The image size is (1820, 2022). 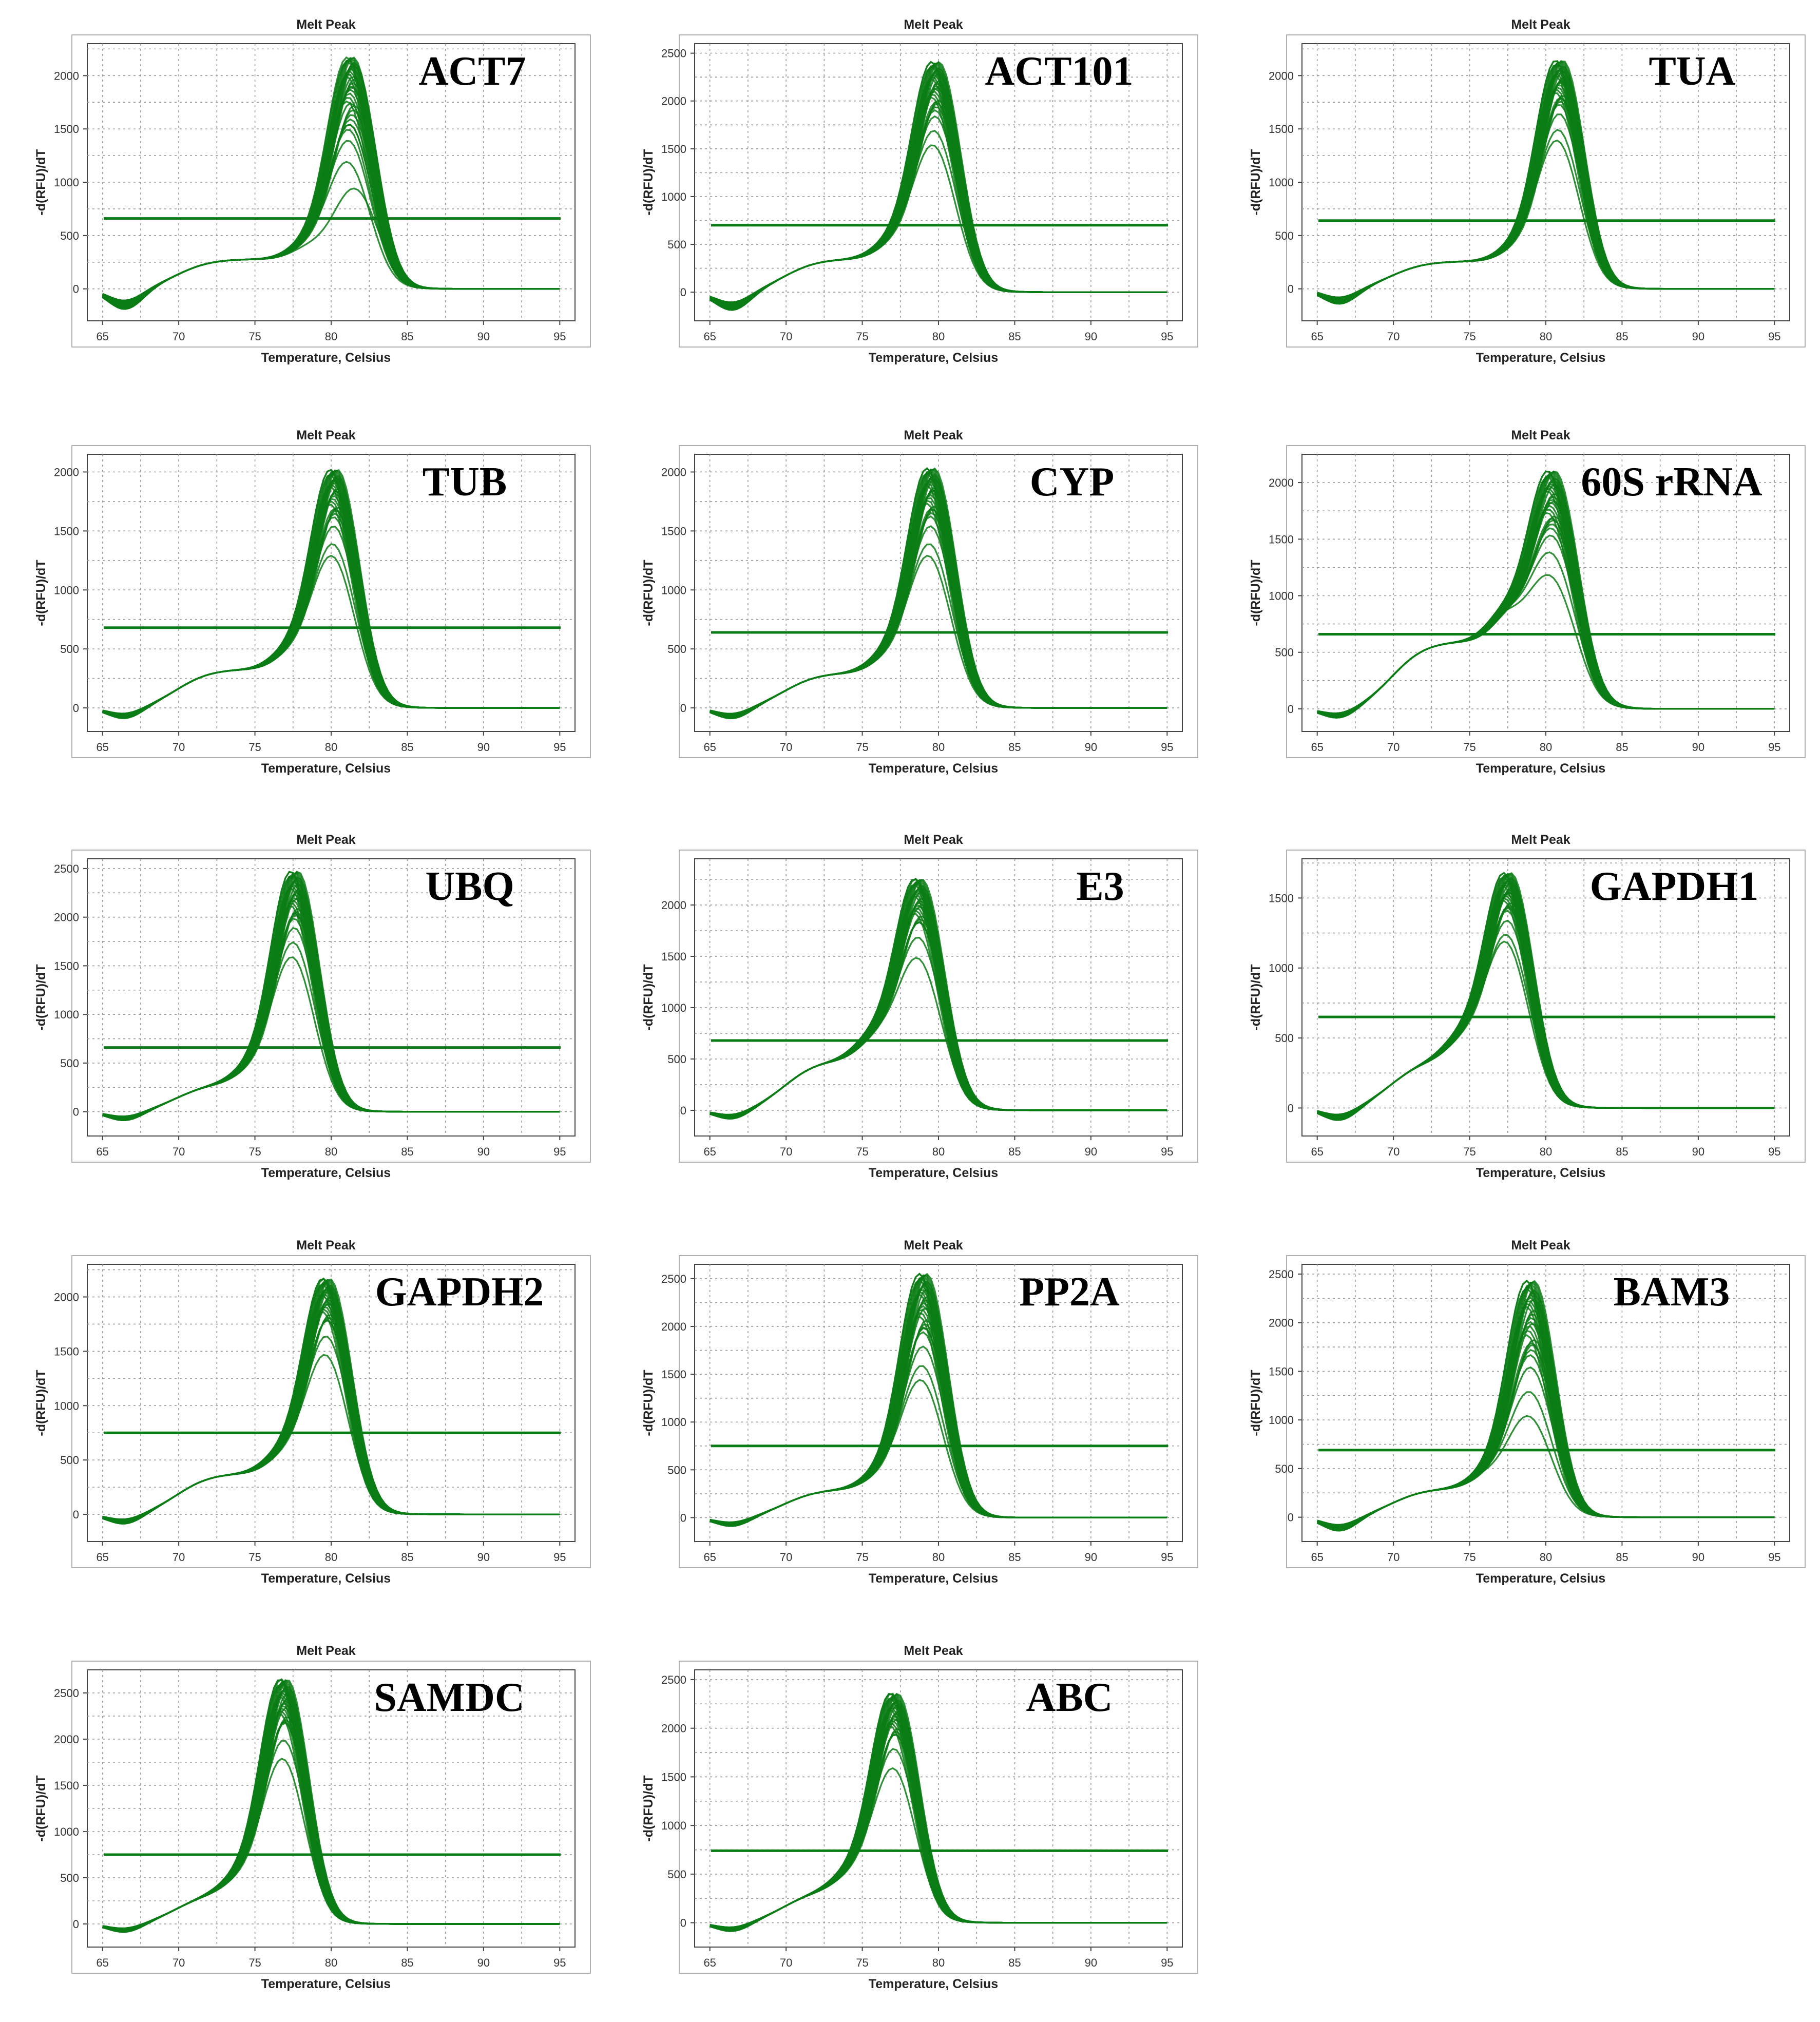 I want to click on gene-label: GAPDH2, so click(x=459, y=1292).